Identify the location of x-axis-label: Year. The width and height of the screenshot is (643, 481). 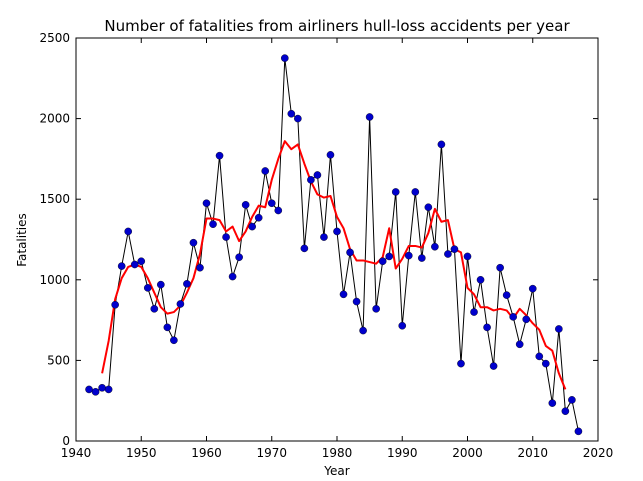
(336, 471).